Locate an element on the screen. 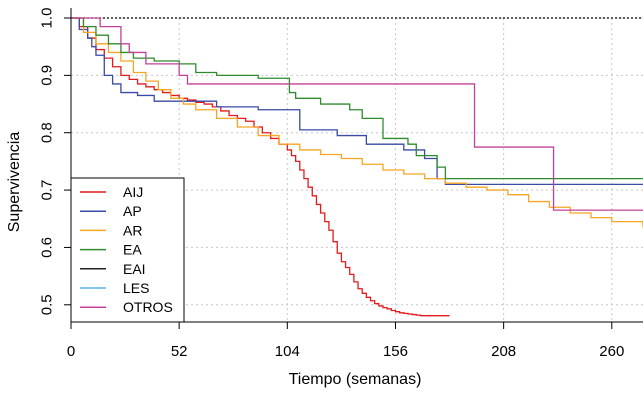 Image resolution: width=643 pixels, height=395 pixels. x-tick-label: 260 is located at coordinates (611, 351).